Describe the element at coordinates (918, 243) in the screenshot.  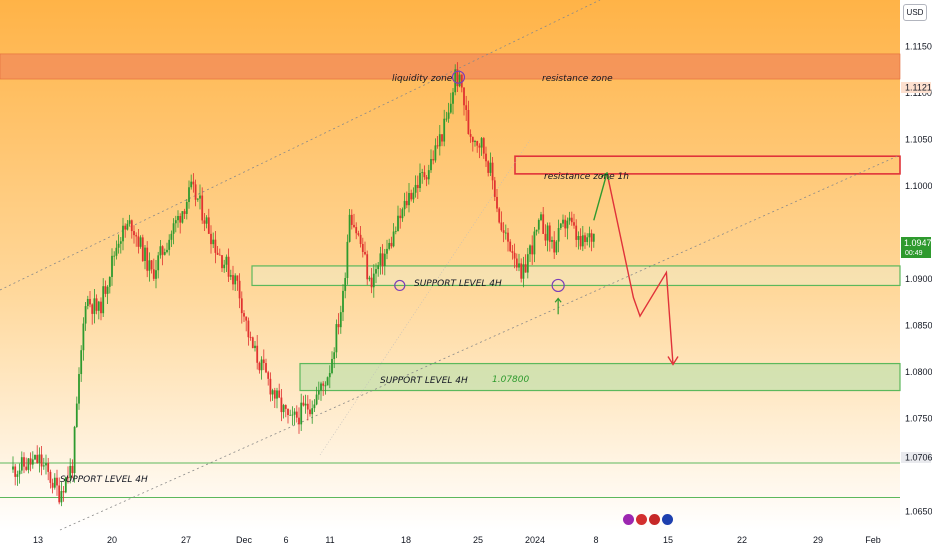
I see `current-price-text: 1.09478` at that location.